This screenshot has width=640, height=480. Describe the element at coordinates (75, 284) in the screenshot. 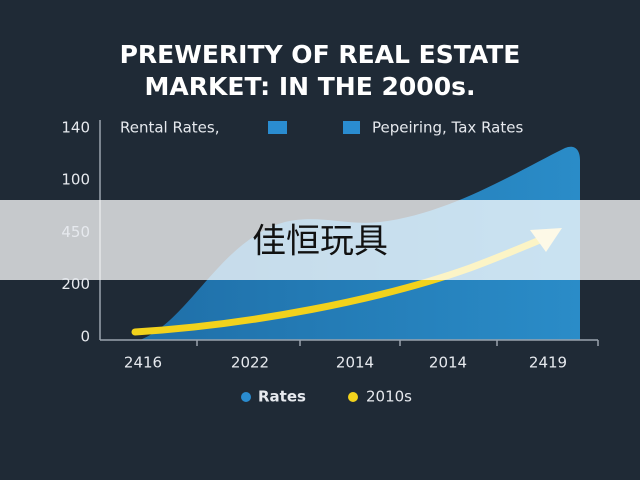

I see `y-axis-label: 200` at that location.